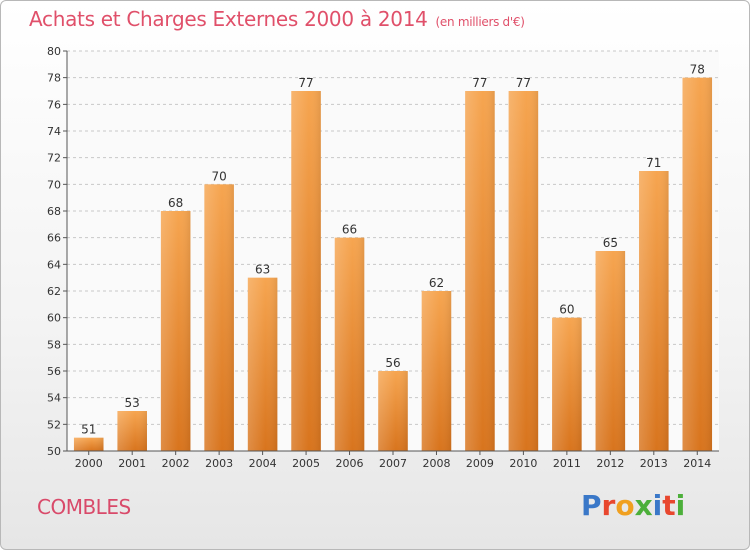 The image size is (750, 550). I want to click on data-label: 56, so click(392, 363).